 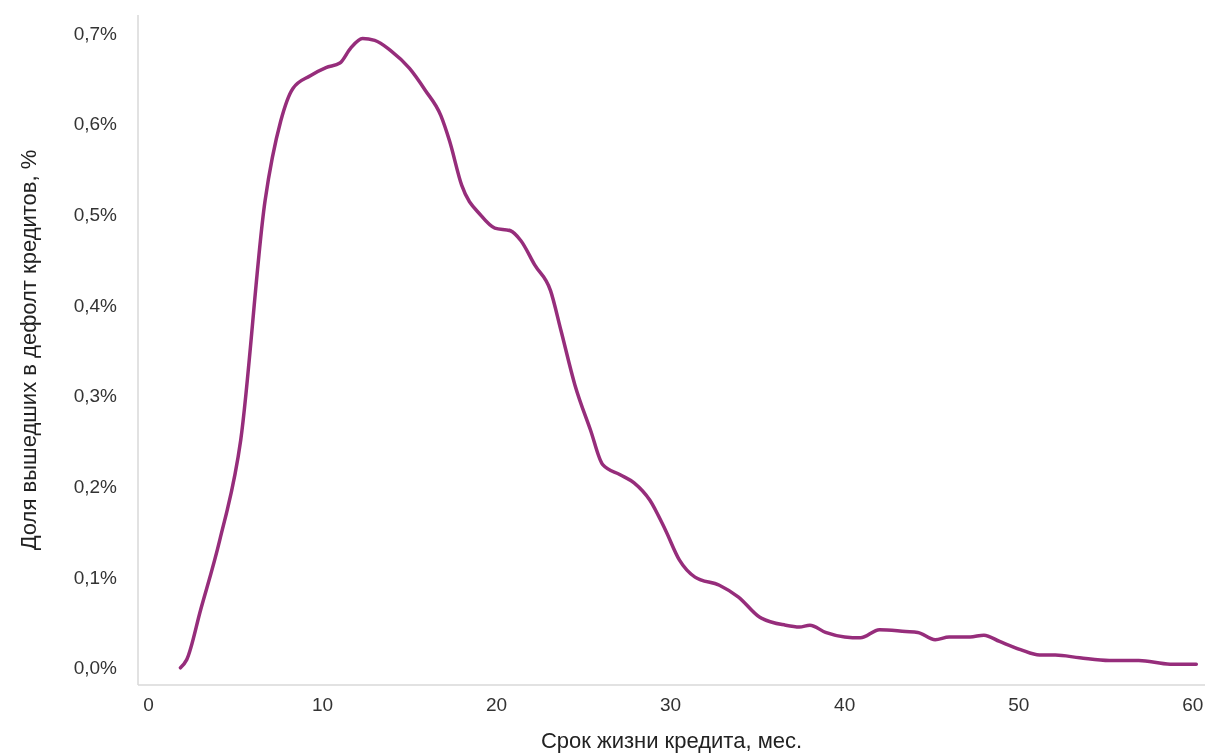 What do you see at coordinates (322, 704) in the screenshot?
I see `x-tick-label: 10` at bounding box center [322, 704].